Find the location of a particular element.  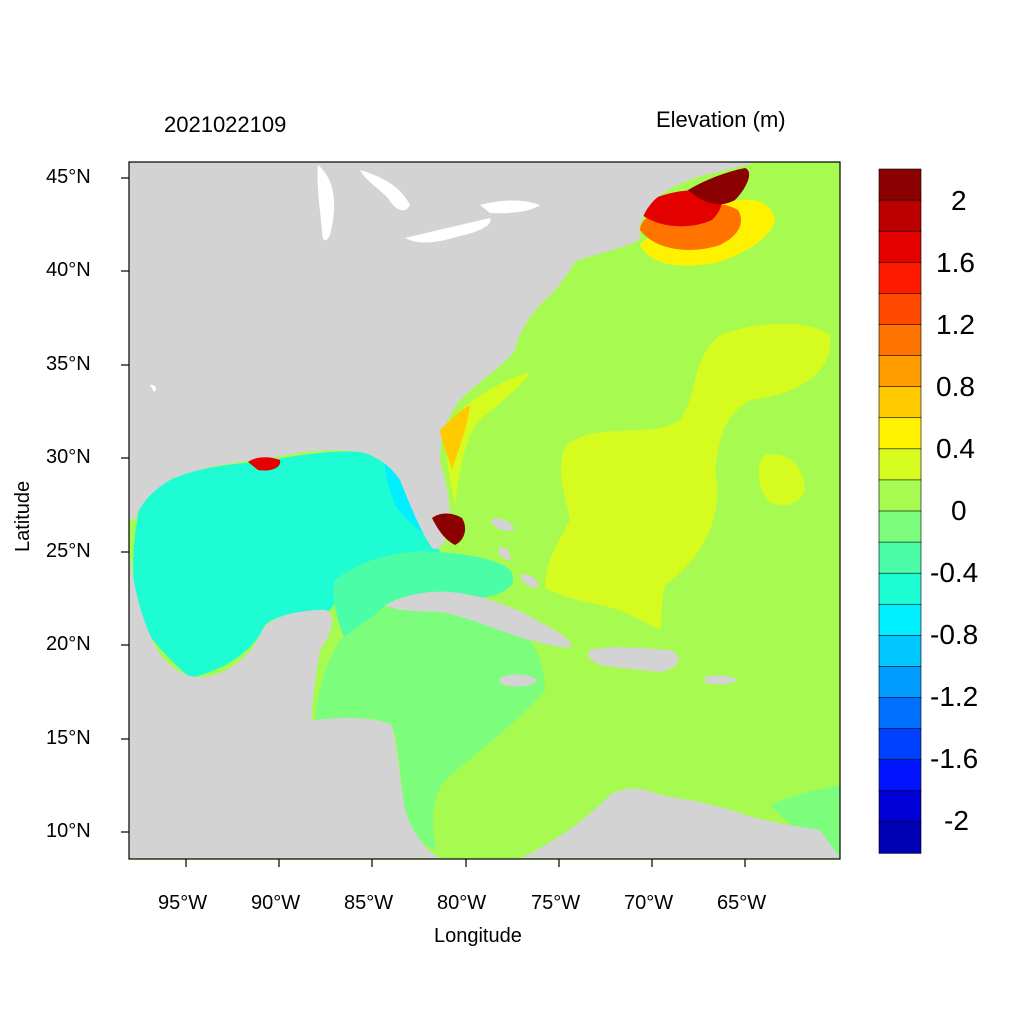

colorbar-label: -1.2 is located at coordinates (954, 696).